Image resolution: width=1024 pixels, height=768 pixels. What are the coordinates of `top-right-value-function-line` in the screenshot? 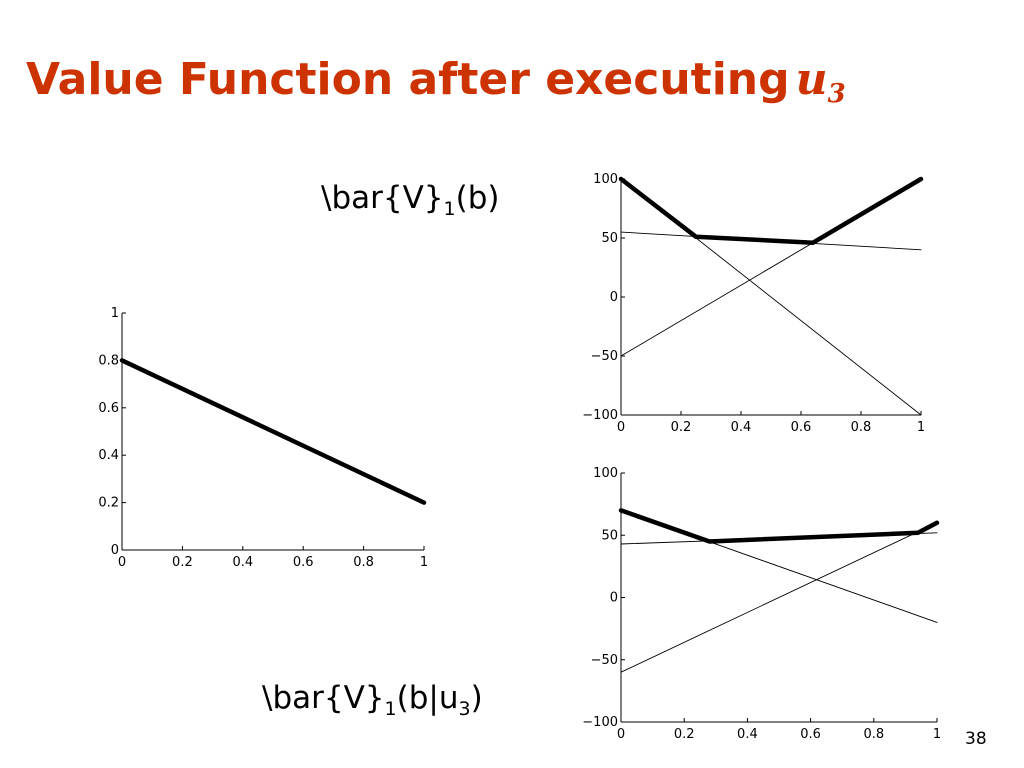 It's located at (771, 210).